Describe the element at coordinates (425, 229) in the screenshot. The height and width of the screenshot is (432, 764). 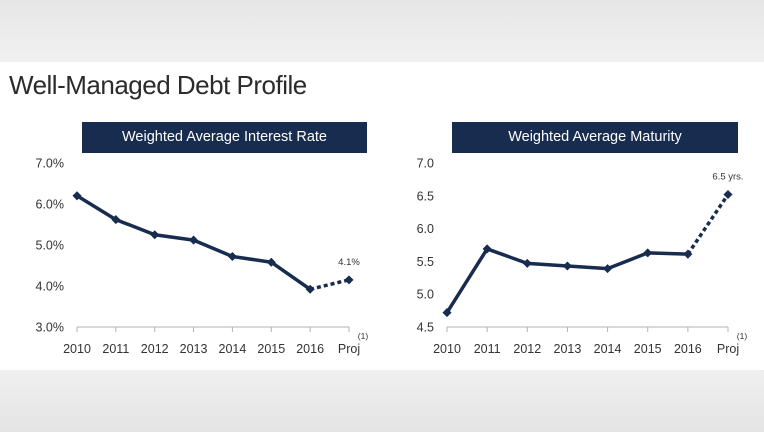
I see `maturity-y-tick-label: 6.0` at that location.